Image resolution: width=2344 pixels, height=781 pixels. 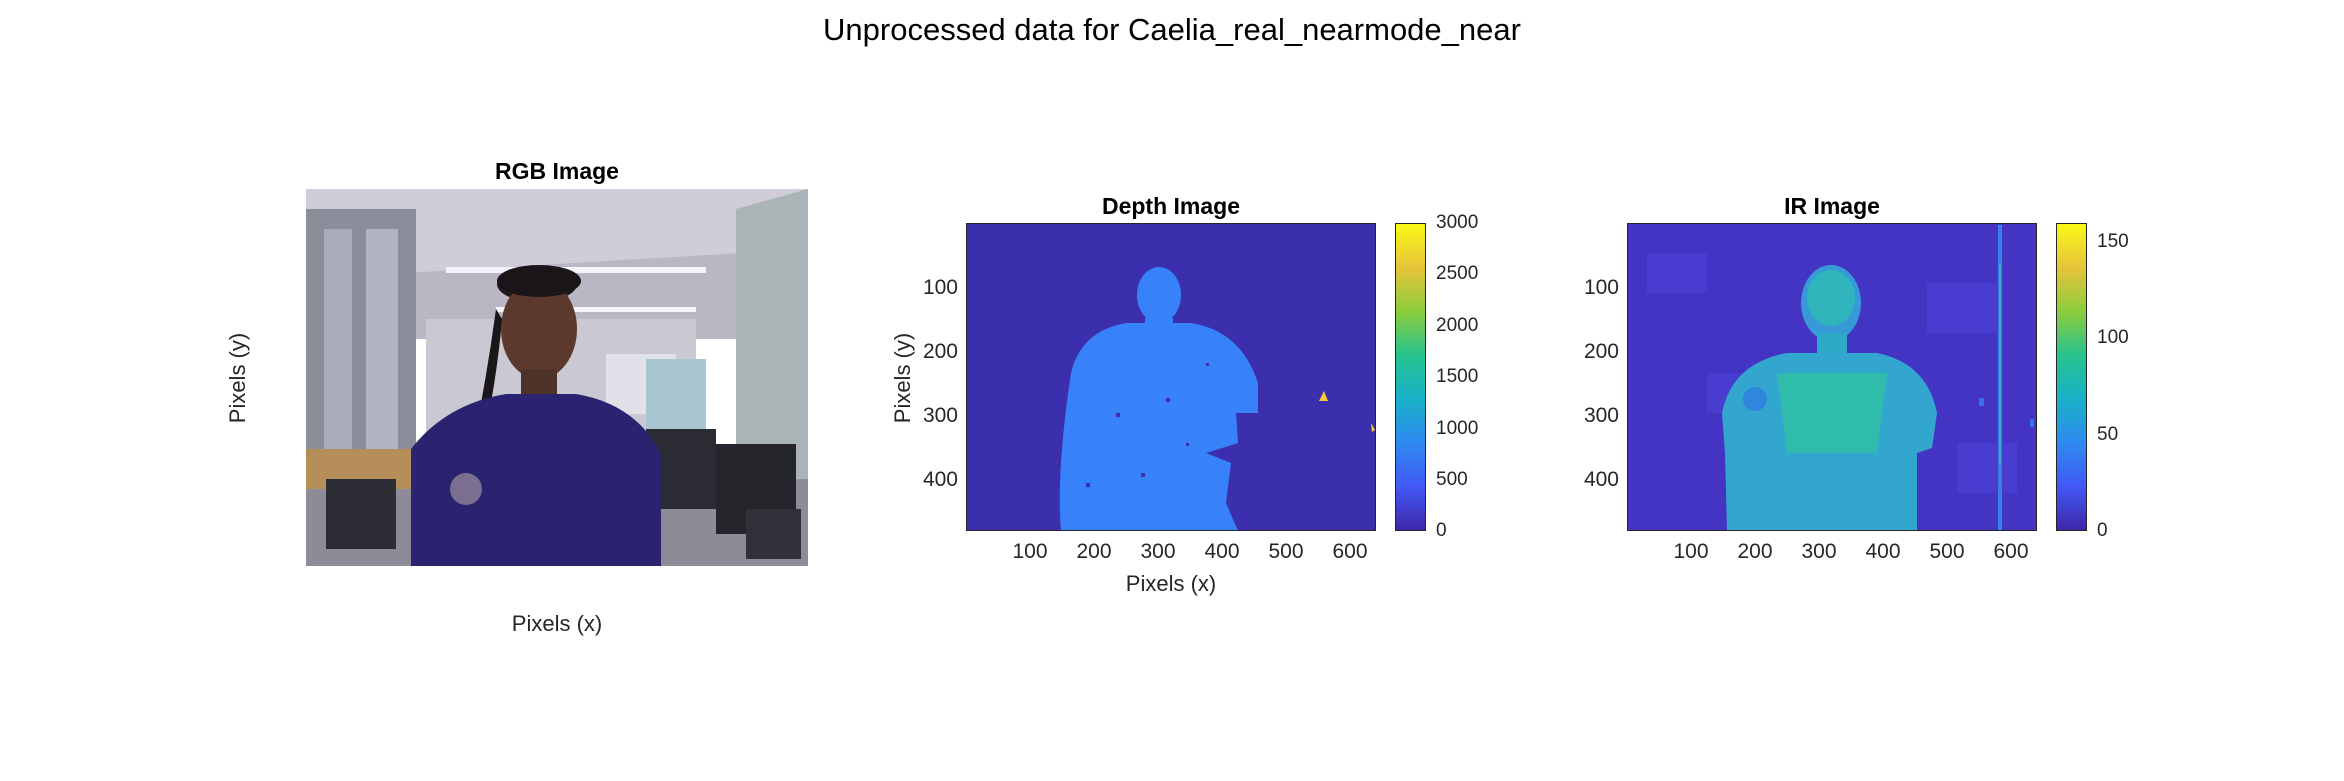 What do you see at coordinates (1601, 415) in the screenshot?
I see `ir-ytick-label: 300` at bounding box center [1601, 415].